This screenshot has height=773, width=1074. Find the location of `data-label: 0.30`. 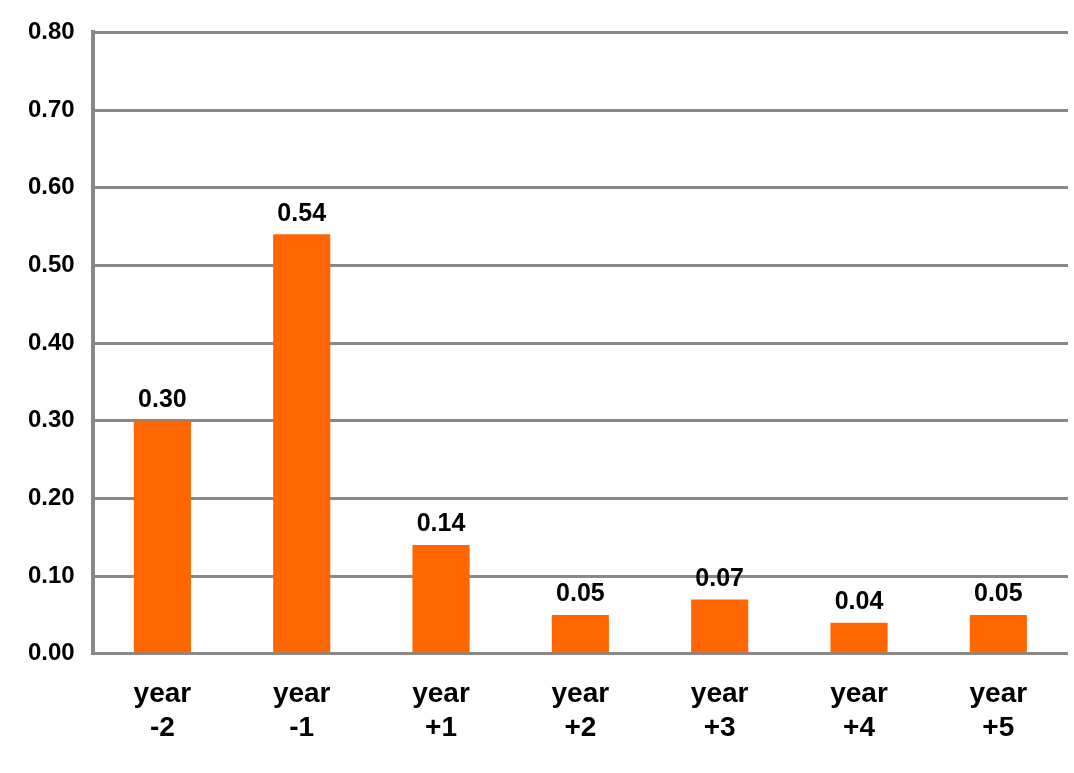

data-label: 0.30 is located at coordinates (162, 398).